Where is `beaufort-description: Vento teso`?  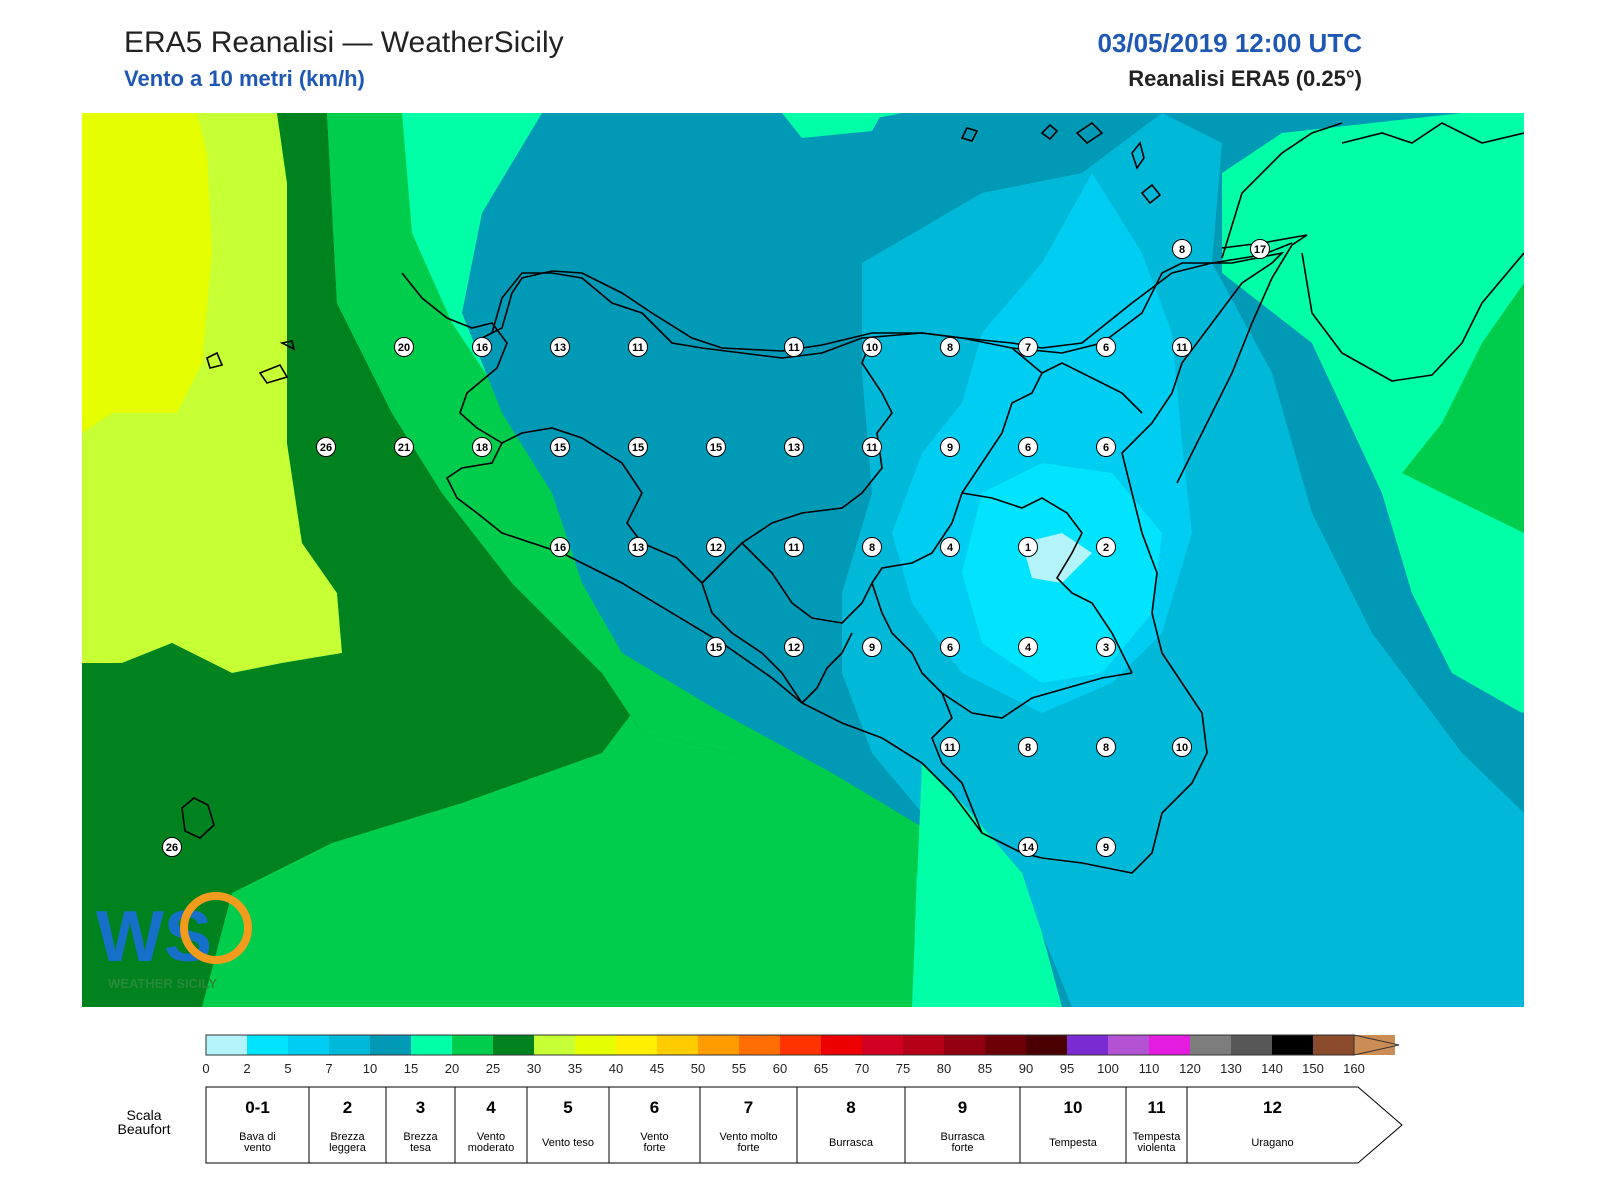 beaufort-description: Vento teso is located at coordinates (568, 1143).